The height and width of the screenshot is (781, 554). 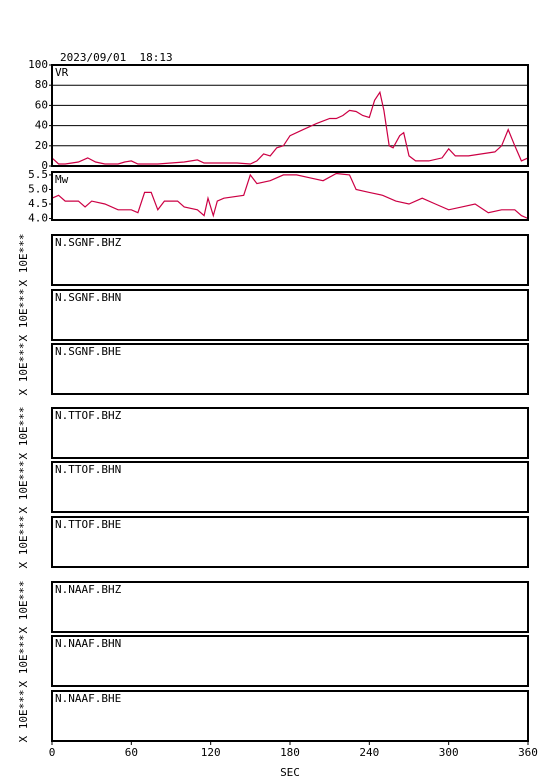 I want to click on x-tick-label: 0, so click(x=52, y=752).